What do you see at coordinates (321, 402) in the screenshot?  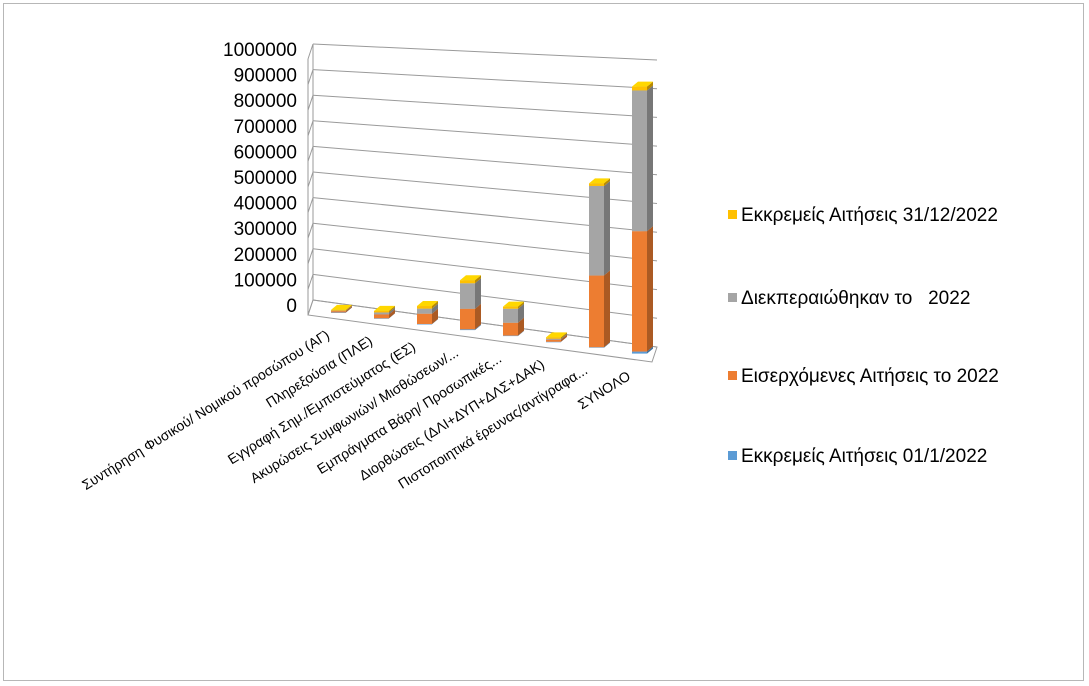 I see `x-tick-label: Εγγραφή Σημ./Εμπιστεύματος (ΕΣ)` at bounding box center [321, 402].